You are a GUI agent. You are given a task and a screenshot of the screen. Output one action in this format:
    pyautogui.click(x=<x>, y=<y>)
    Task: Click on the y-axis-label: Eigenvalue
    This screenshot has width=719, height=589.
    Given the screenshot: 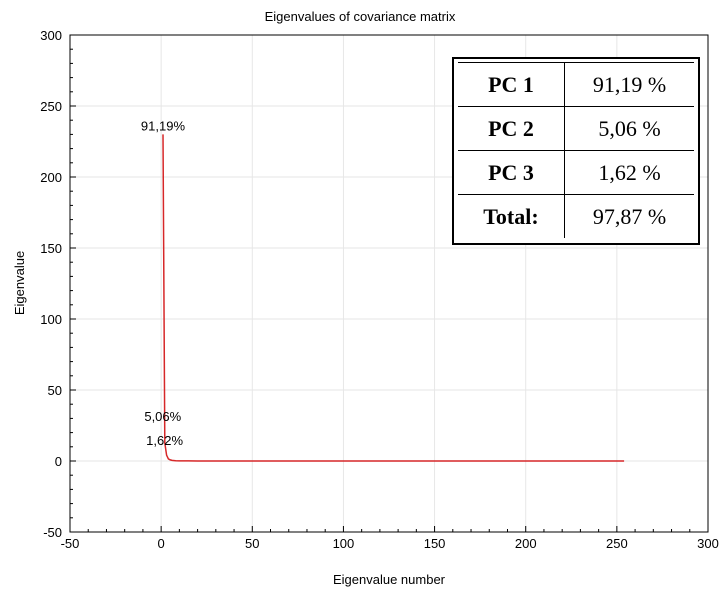 What is the action you would take?
    pyautogui.click(x=19, y=283)
    